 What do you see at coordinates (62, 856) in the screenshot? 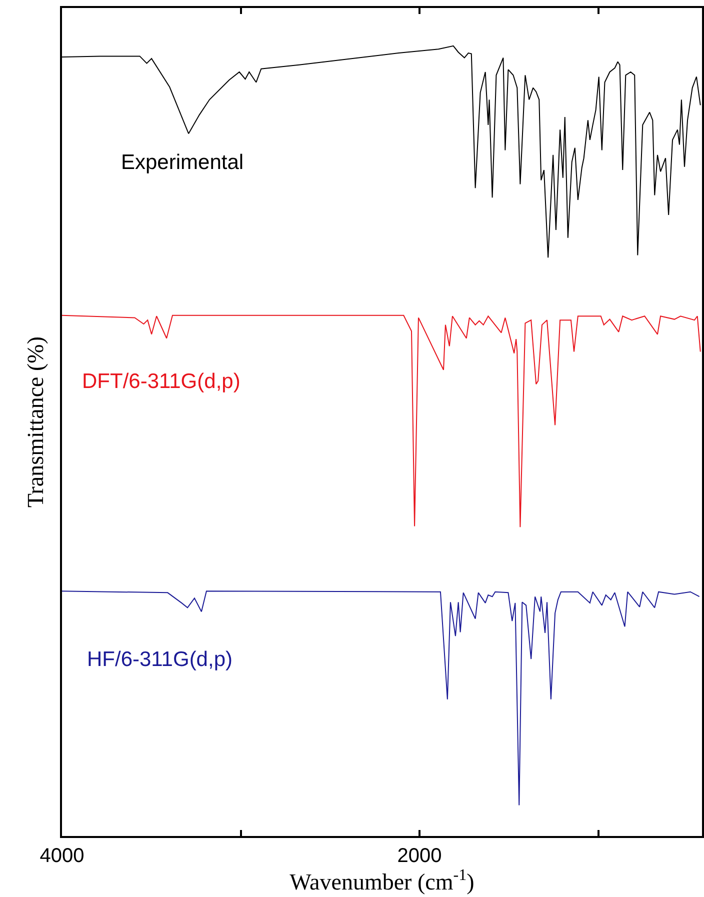
I see `x-tick-label: 4000` at bounding box center [62, 856].